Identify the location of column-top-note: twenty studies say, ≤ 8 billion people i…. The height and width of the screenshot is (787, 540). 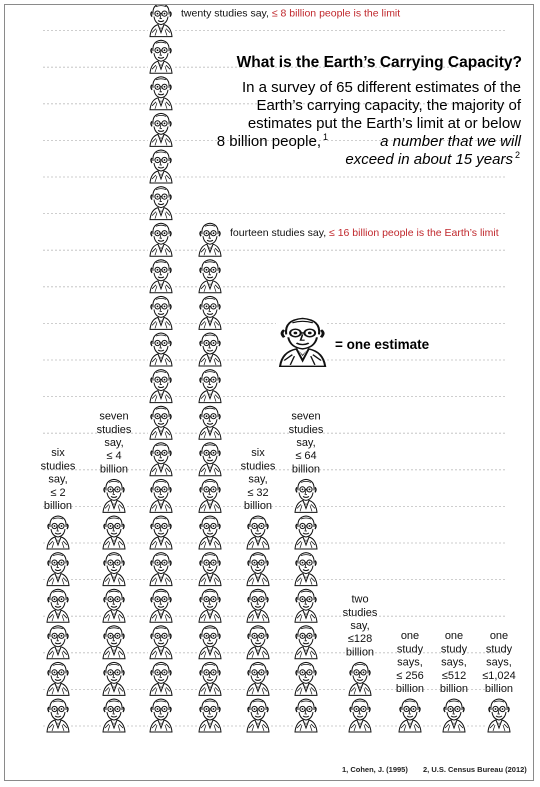
(290, 14).